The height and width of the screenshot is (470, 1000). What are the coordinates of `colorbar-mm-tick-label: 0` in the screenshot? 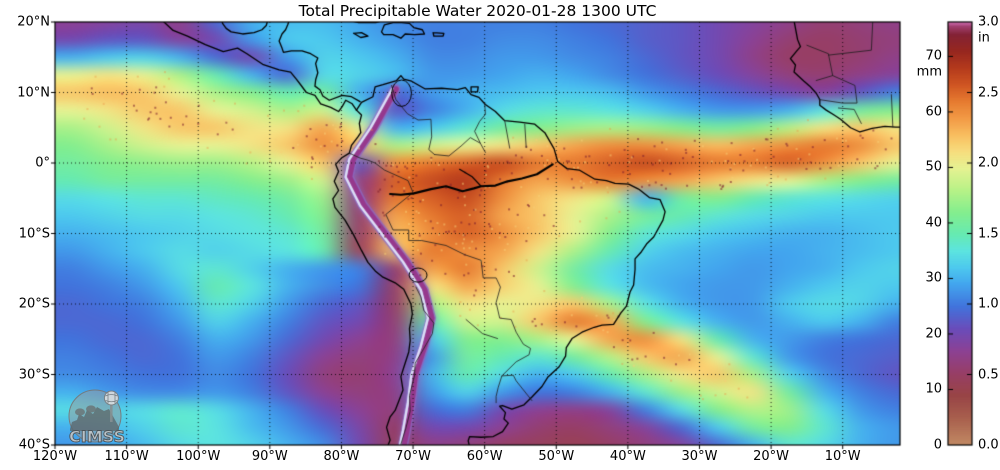 It's located at (937, 445).